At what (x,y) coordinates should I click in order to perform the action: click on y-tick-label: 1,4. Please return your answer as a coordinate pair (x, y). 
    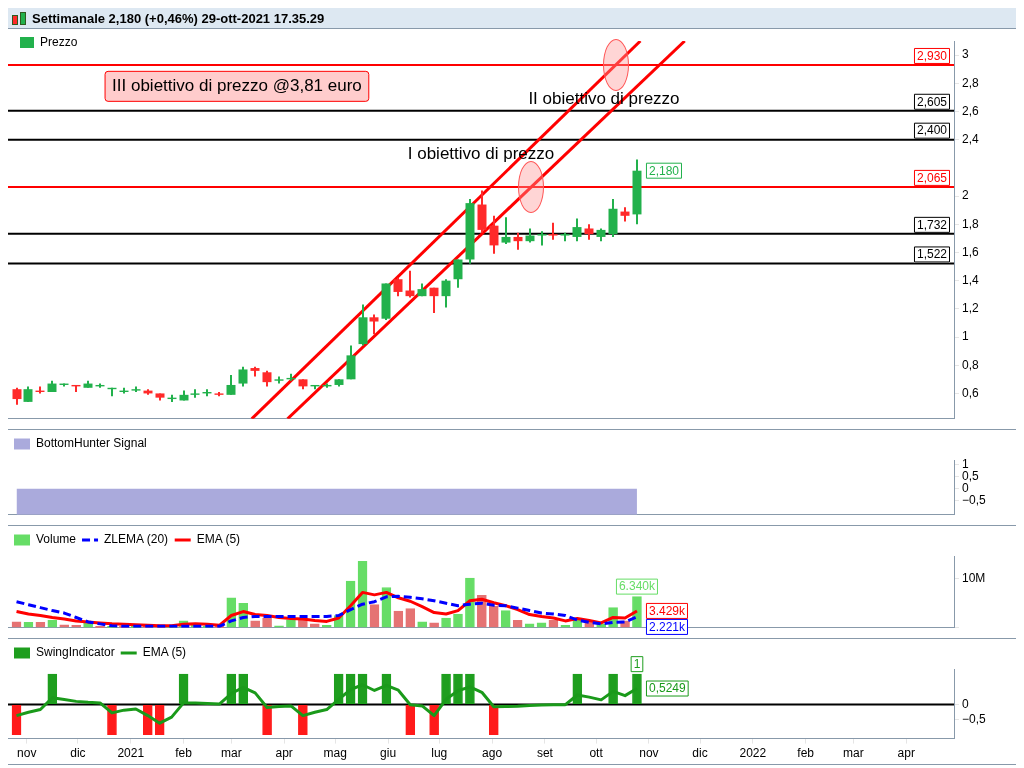
    Looking at the image, I should click on (971, 279).